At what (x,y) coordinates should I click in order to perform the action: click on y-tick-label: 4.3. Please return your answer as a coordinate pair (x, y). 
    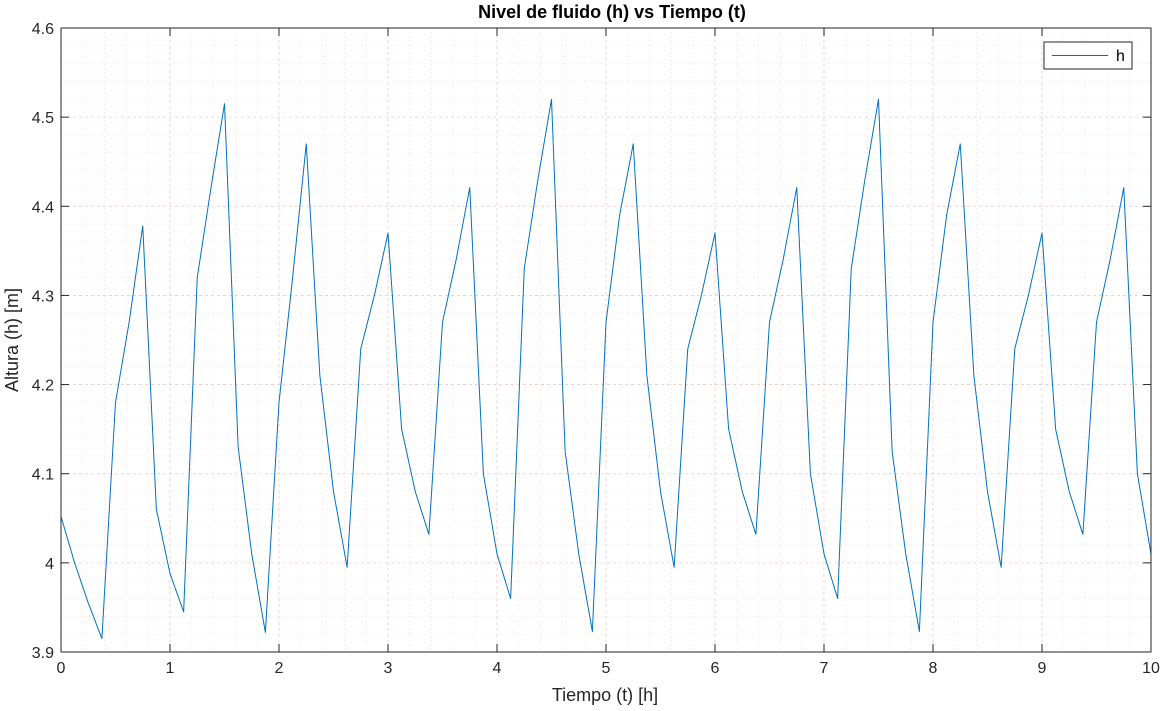
    Looking at the image, I should click on (43, 296).